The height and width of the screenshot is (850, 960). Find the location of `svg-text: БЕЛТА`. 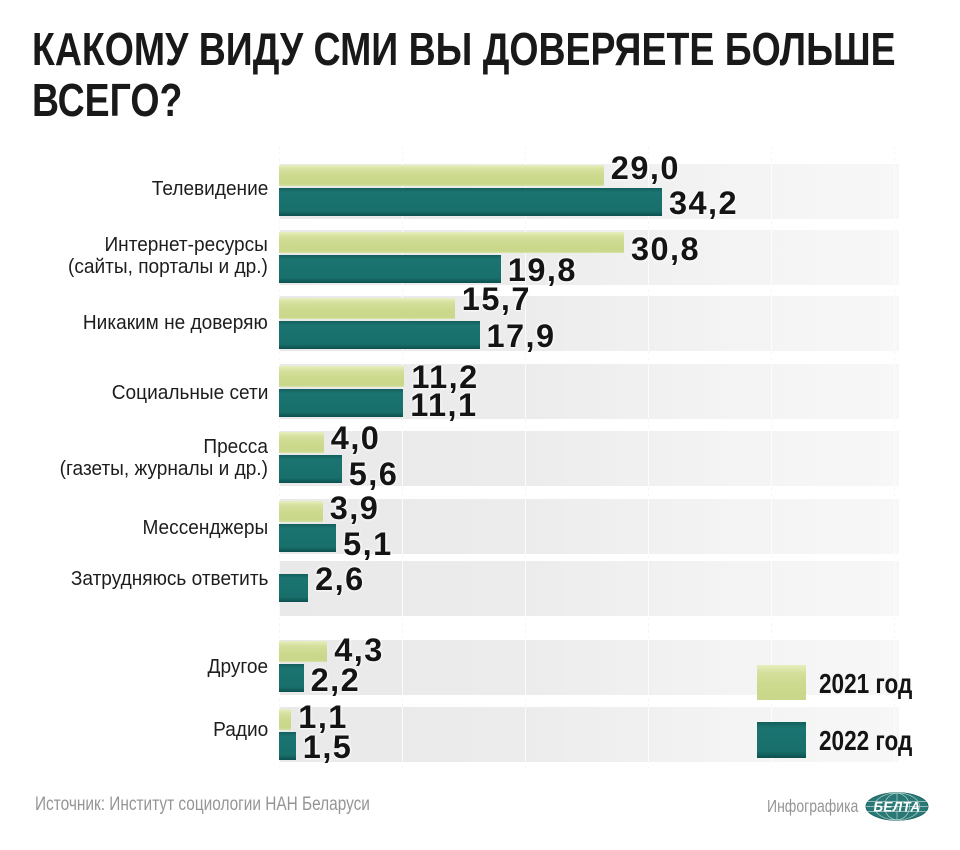

svg-text: БЕЛТА is located at coordinates (896, 806).